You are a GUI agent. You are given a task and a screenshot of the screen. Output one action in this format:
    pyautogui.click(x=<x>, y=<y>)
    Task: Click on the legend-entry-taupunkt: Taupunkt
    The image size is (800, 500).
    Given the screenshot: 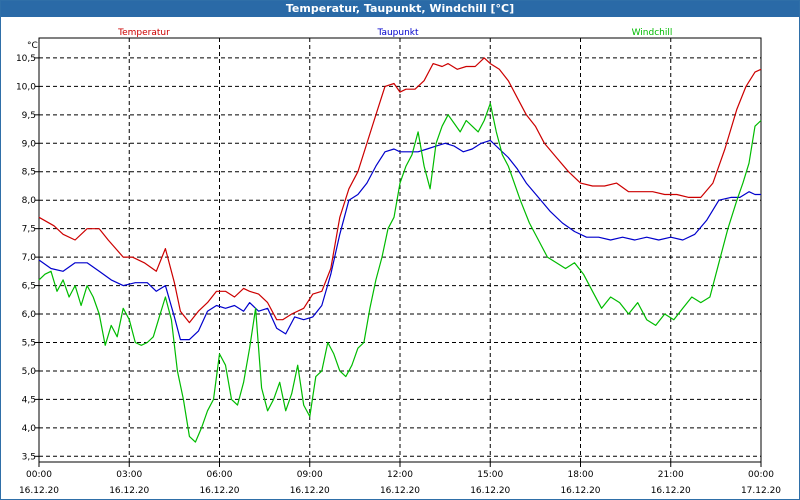 What is the action you would take?
    pyautogui.click(x=397, y=33)
    